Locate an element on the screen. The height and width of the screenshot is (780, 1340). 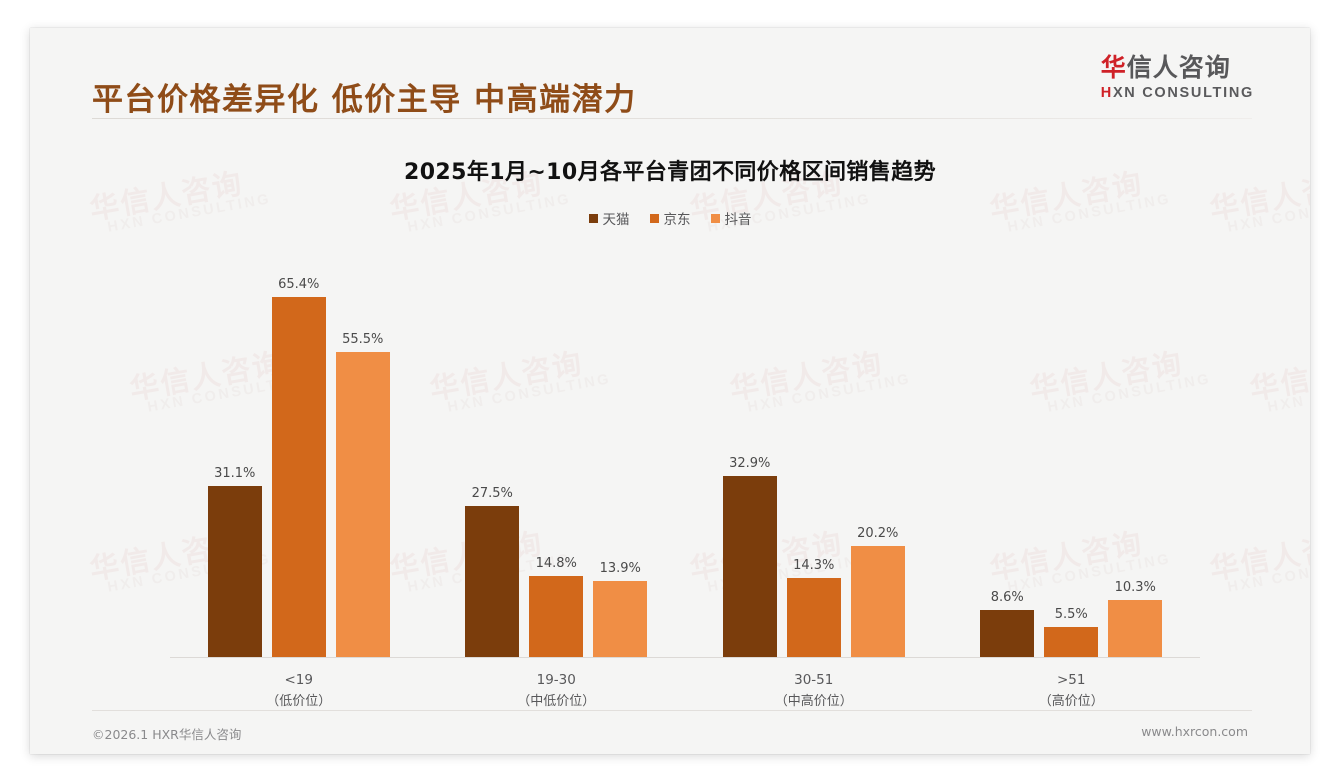
legend-item-京东: 京东 is located at coordinates (670, 218).